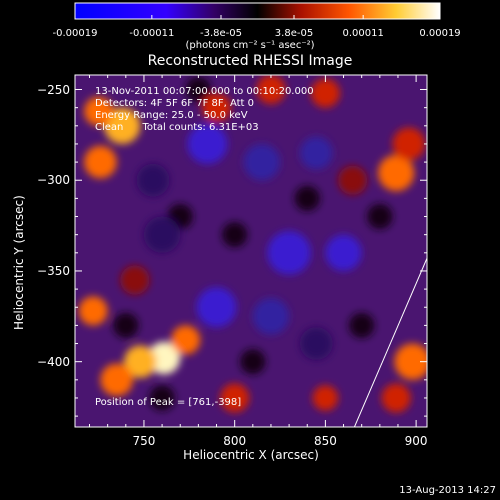 This screenshot has height=500, width=500. I want to click on y-tick-label: −300, so click(53, 180).